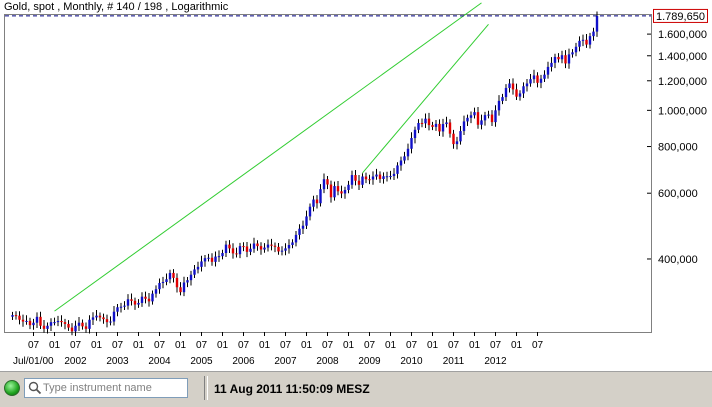 The width and height of the screenshot is (712, 407). I want to click on trend-line-lower, so click(425, 98).